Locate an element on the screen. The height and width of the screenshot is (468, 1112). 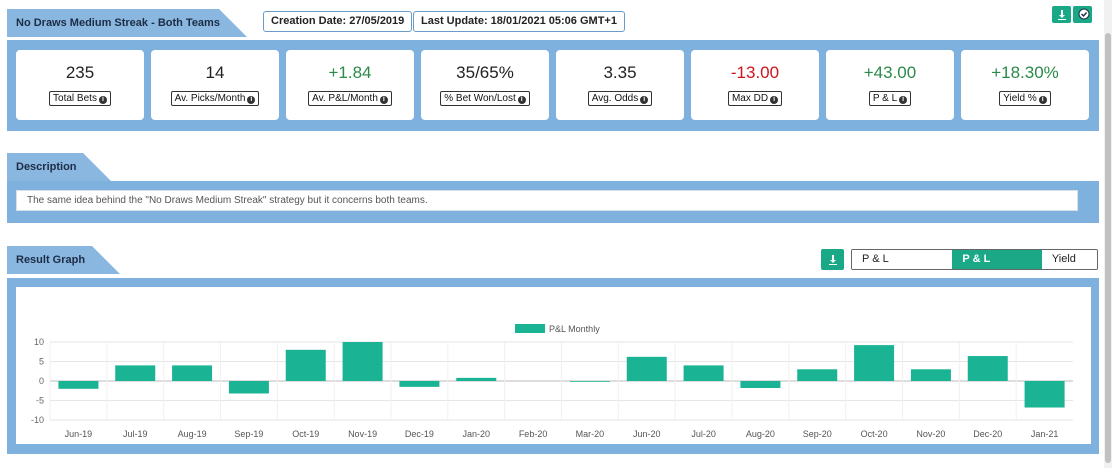
graph-mode-tabs: P & L Cumulative P & L Monthly Yield % is located at coordinates (974, 259).